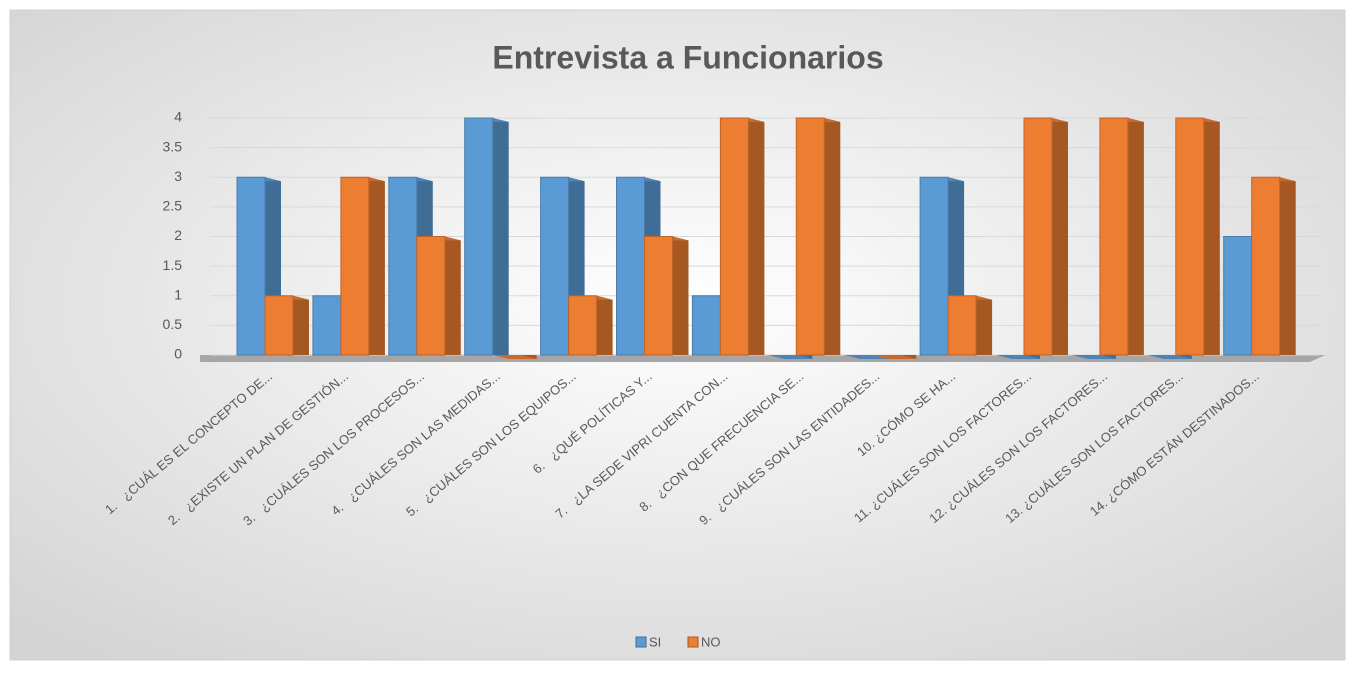 The width and height of the screenshot is (1355, 674). I want to click on y-tick-label: 2, so click(178, 235).